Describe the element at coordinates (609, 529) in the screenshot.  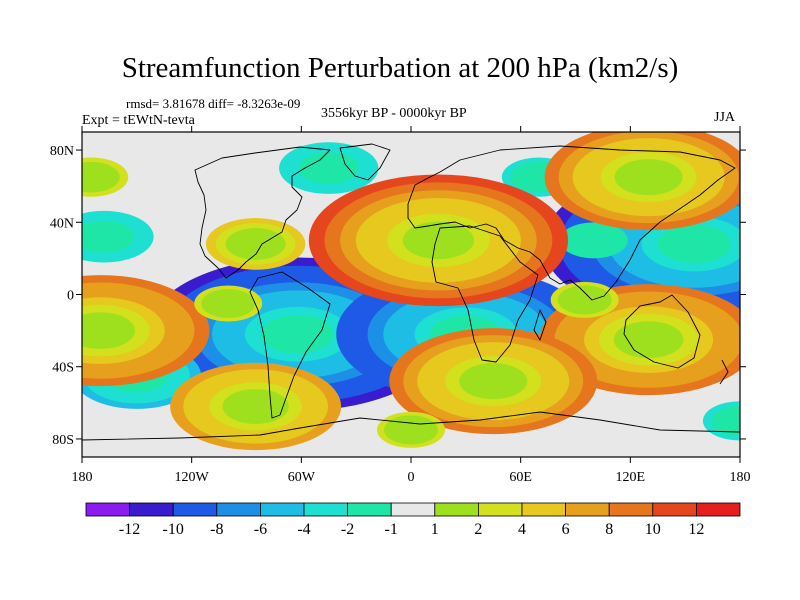
I see `colorbar-label: 8` at that location.